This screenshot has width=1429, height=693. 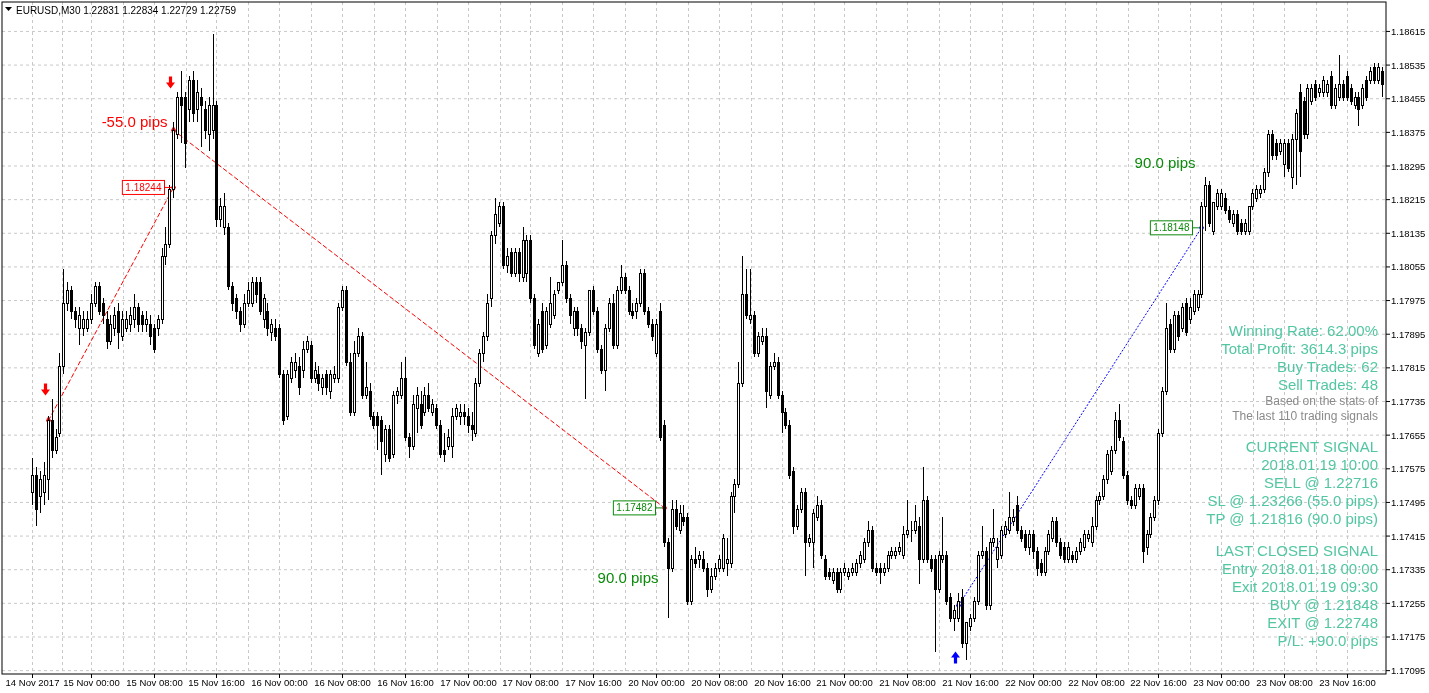 What do you see at coordinates (1408, 166) in the screenshot?
I see `y-tick-label: 1.18295` at bounding box center [1408, 166].